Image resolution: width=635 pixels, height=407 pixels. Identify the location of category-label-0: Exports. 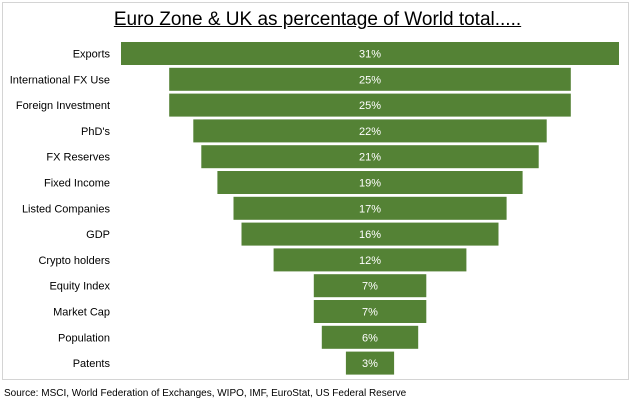
(92, 55).